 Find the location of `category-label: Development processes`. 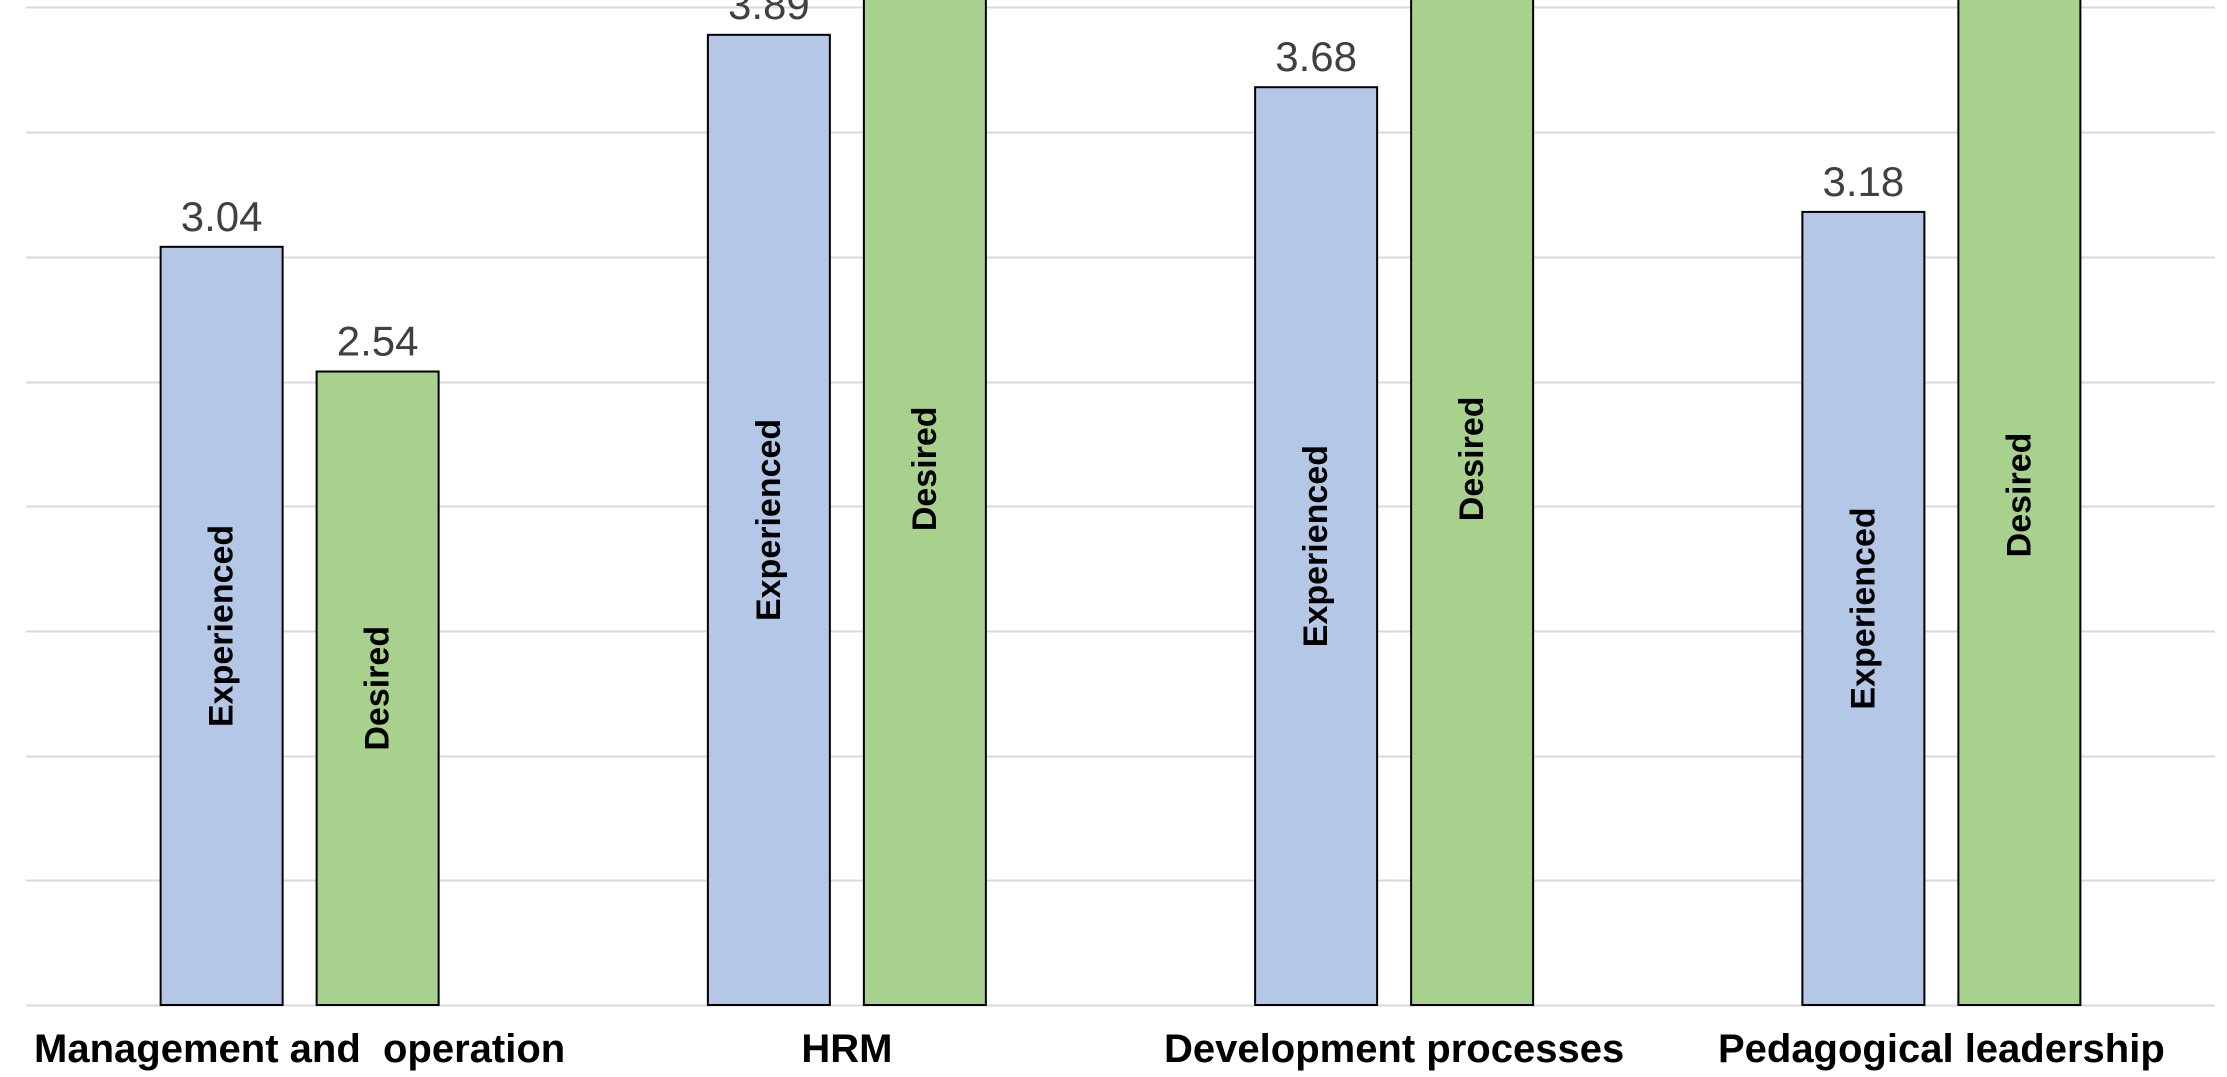

category-label: Development processes is located at coordinates (1394, 1049).